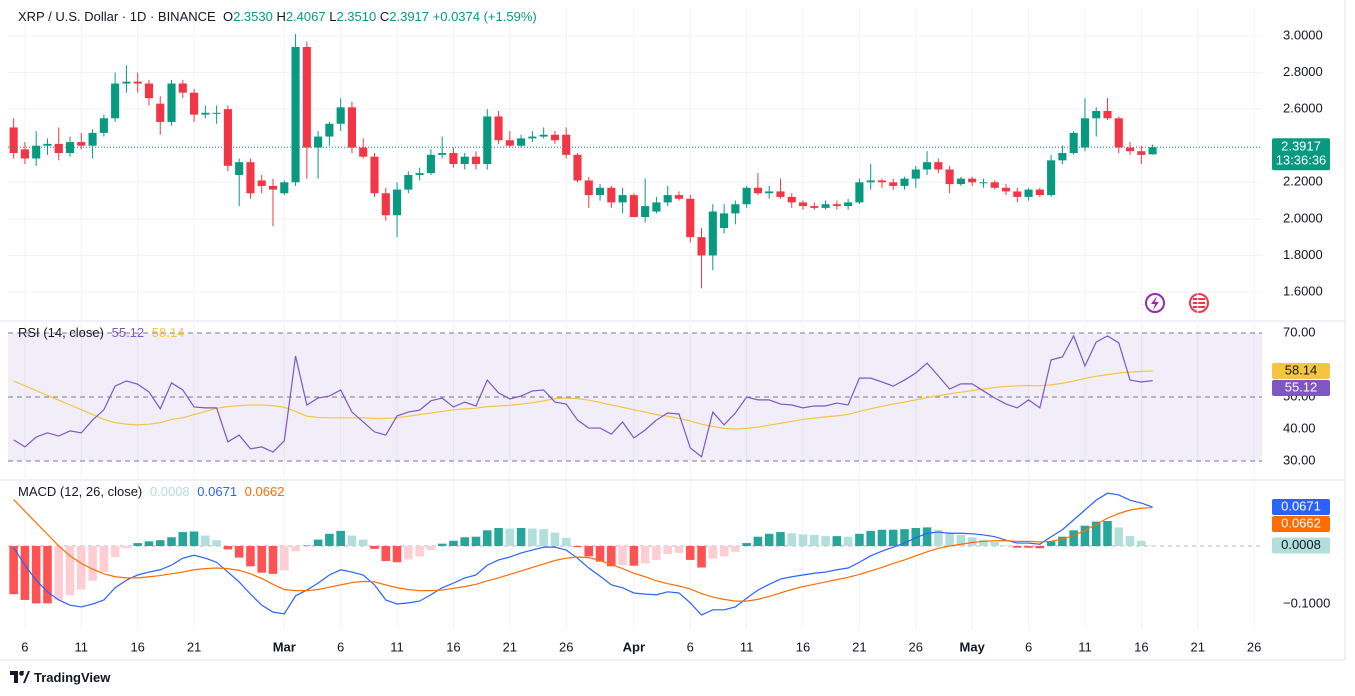 The image size is (1355, 696). I want to click on legend-value: 0.0008, so click(169, 491).